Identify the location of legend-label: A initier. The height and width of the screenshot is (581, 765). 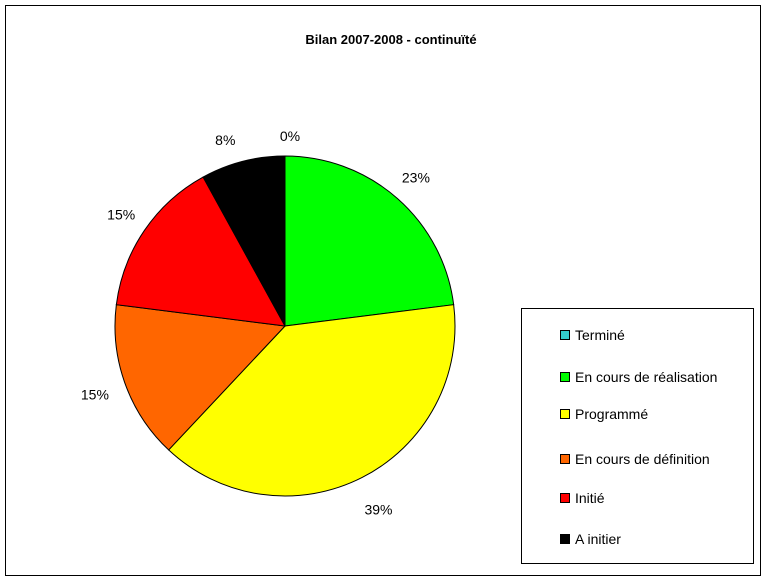
(598, 539).